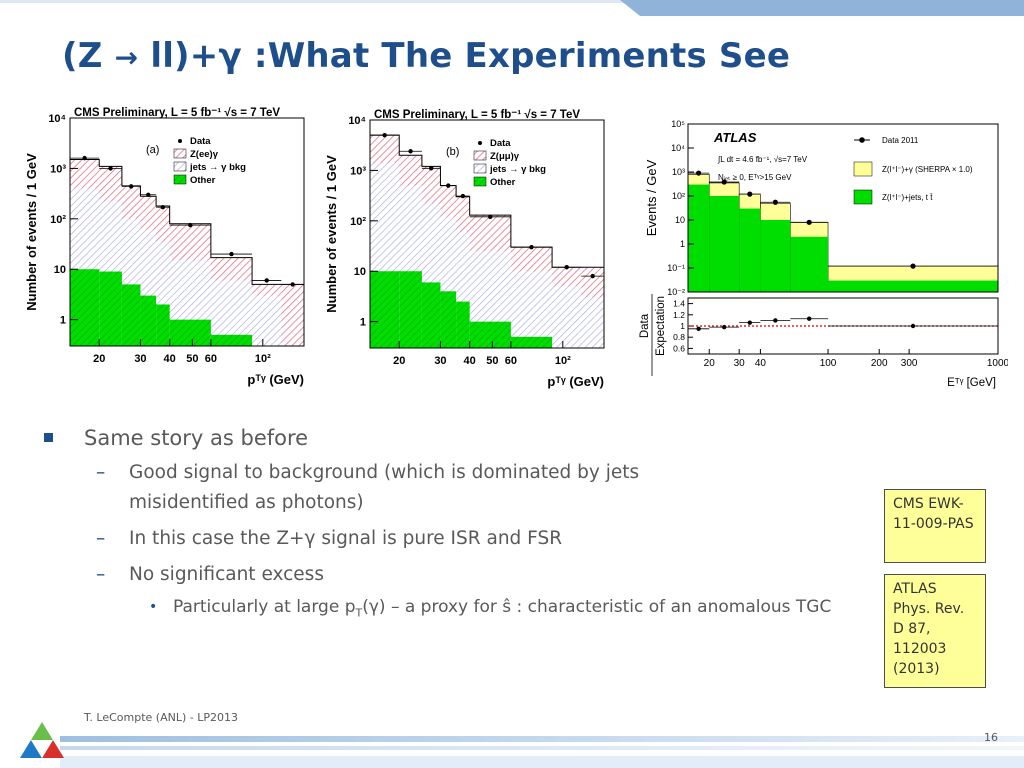  What do you see at coordinates (439, 538) in the screenshot?
I see `bullet-text: signal is pure ISR and FSR` at bounding box center [439, 538].